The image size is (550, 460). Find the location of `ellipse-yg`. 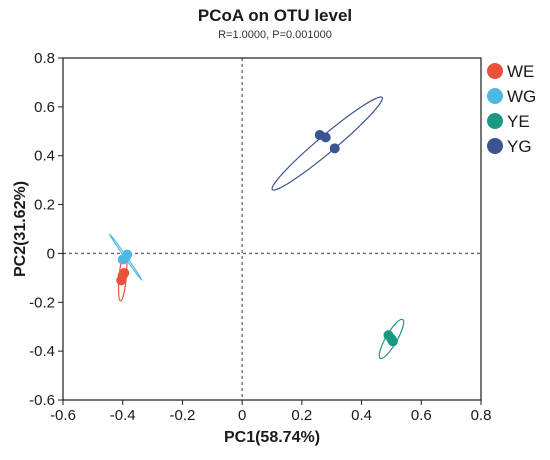

ellipse-yg is located at coordinates (327, 143).